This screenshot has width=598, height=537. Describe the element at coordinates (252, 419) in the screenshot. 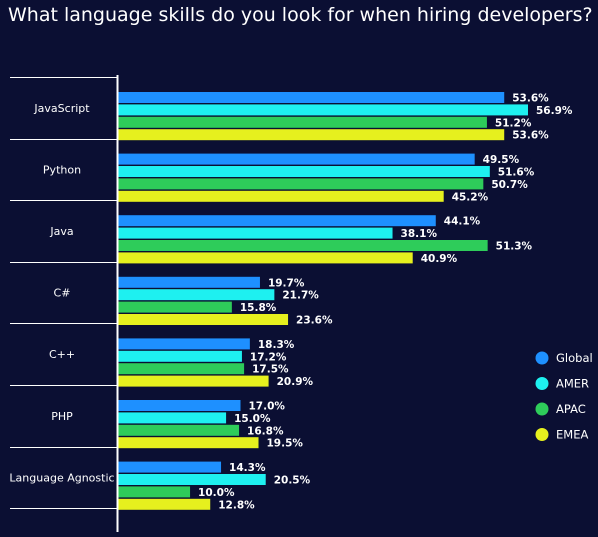

I see `value-label-php-amer: 15.0%` at that location.